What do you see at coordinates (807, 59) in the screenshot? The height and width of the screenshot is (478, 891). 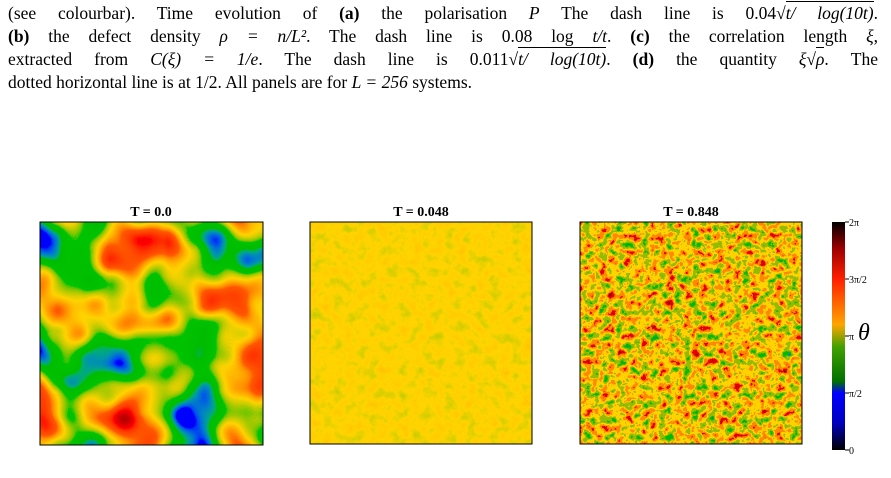 I see `caption-text: ξ√` at bounding box center [807, 59].